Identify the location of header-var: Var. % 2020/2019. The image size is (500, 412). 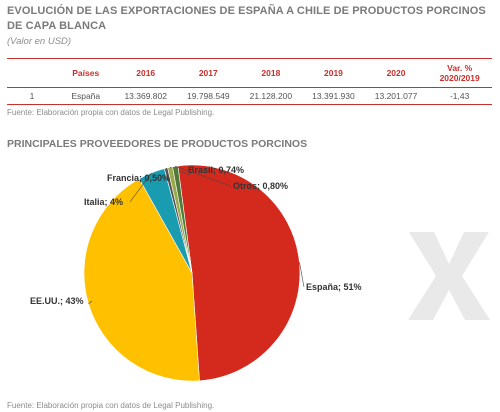
(459, 73).